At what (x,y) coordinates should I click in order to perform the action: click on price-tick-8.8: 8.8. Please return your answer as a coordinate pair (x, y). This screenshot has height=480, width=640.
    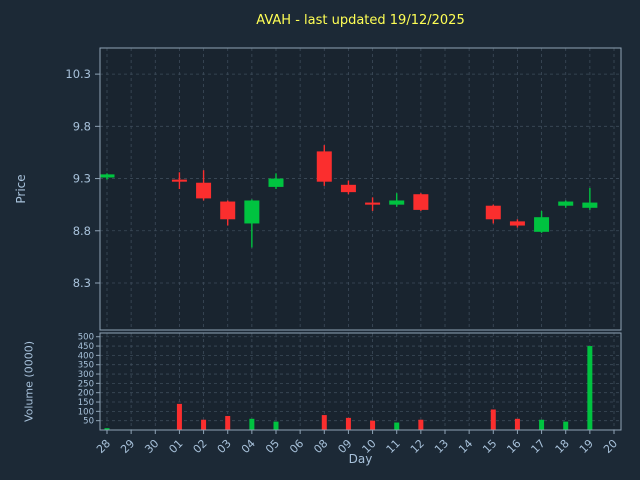
    Looking at the image, I should click on (82, 231).